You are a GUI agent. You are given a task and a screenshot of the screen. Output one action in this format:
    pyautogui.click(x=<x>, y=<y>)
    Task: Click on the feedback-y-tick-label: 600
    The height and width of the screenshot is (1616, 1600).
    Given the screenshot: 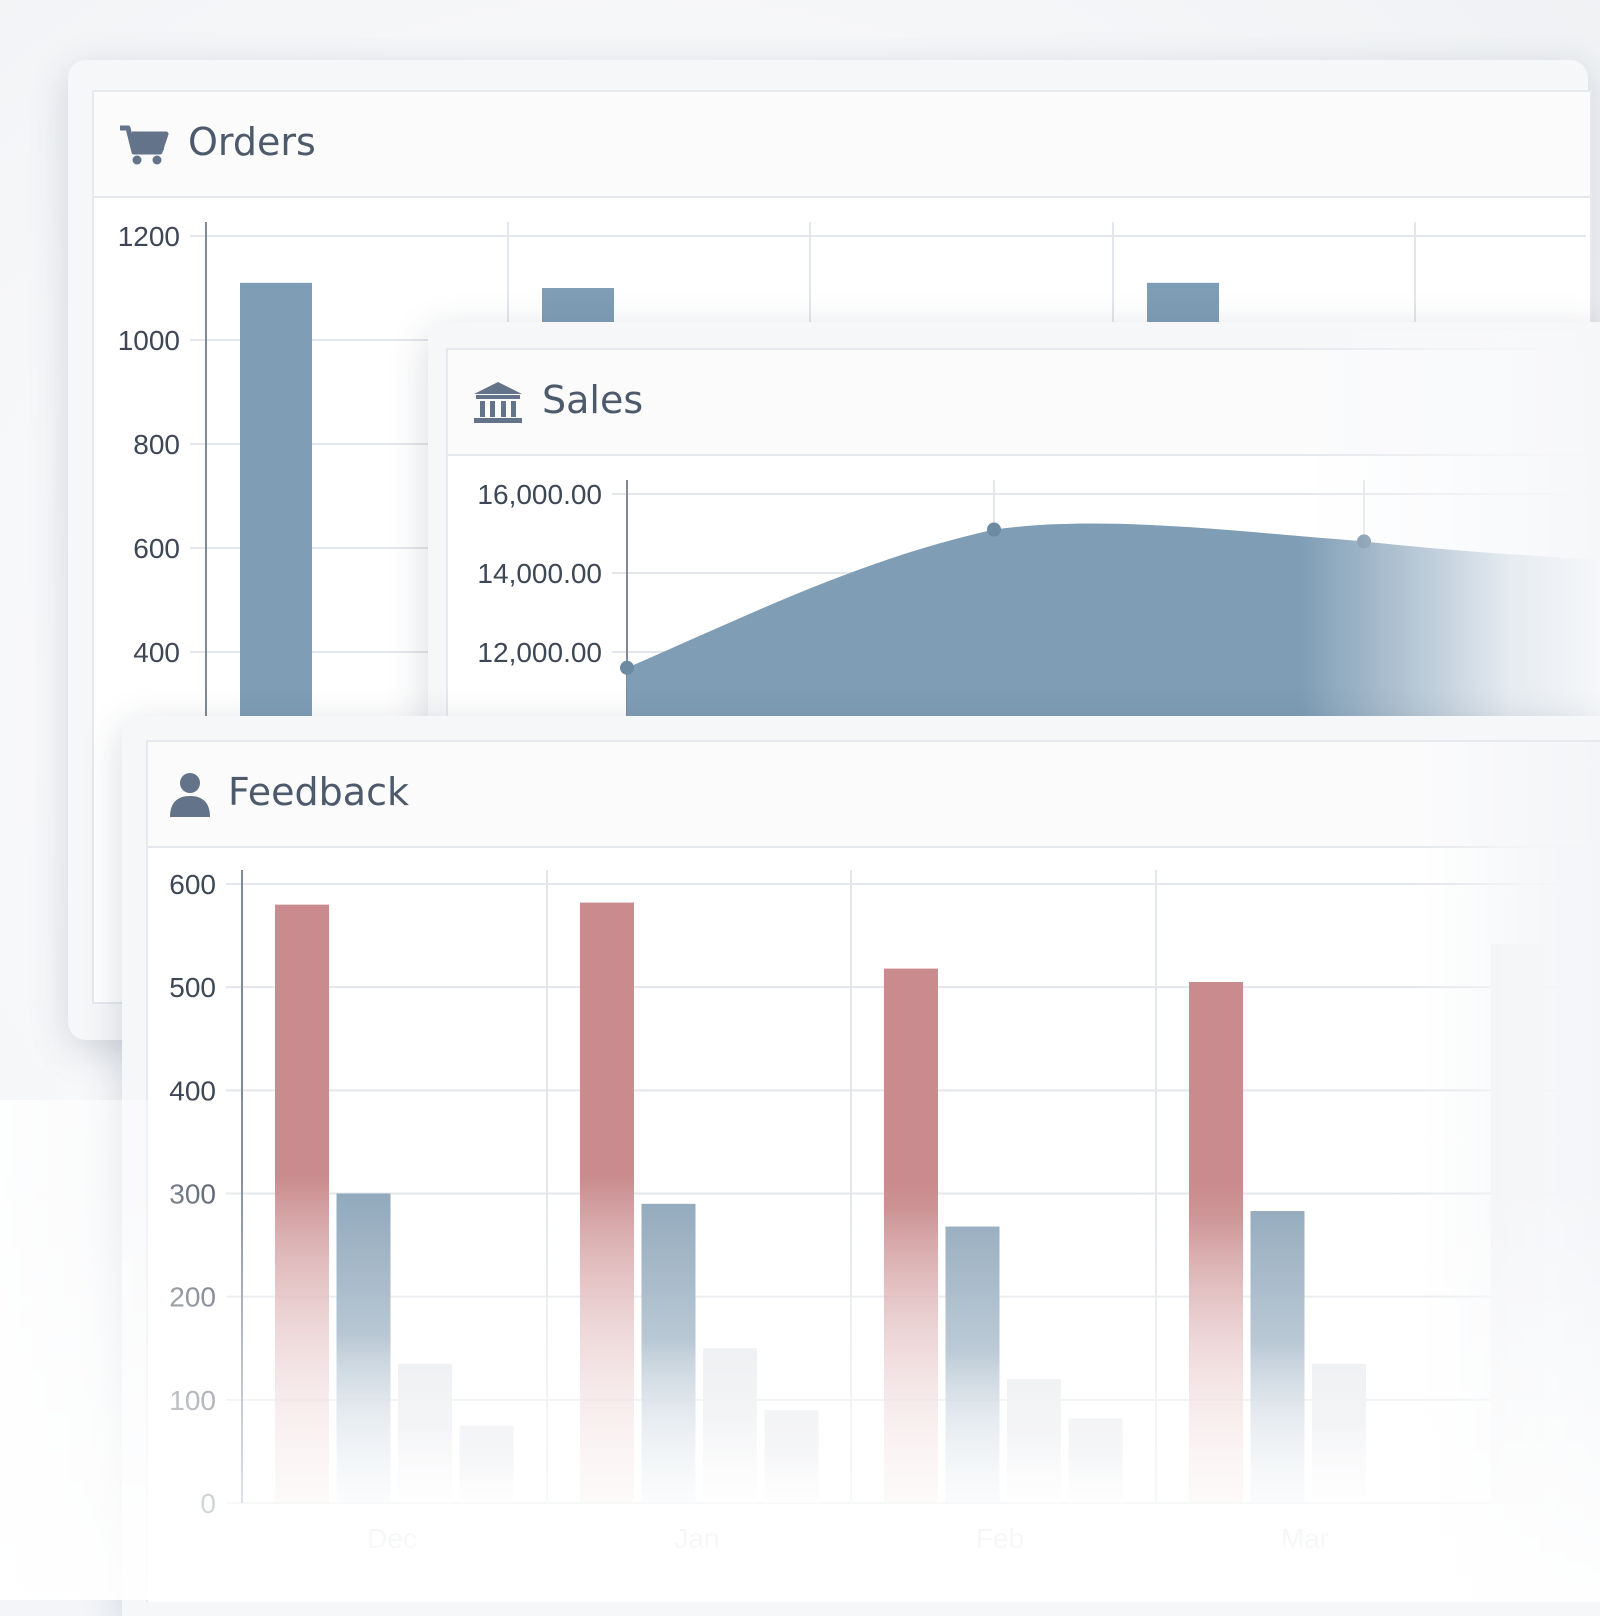 What is the action you would take?
    pyautogui.click(x=192, y=884)
    